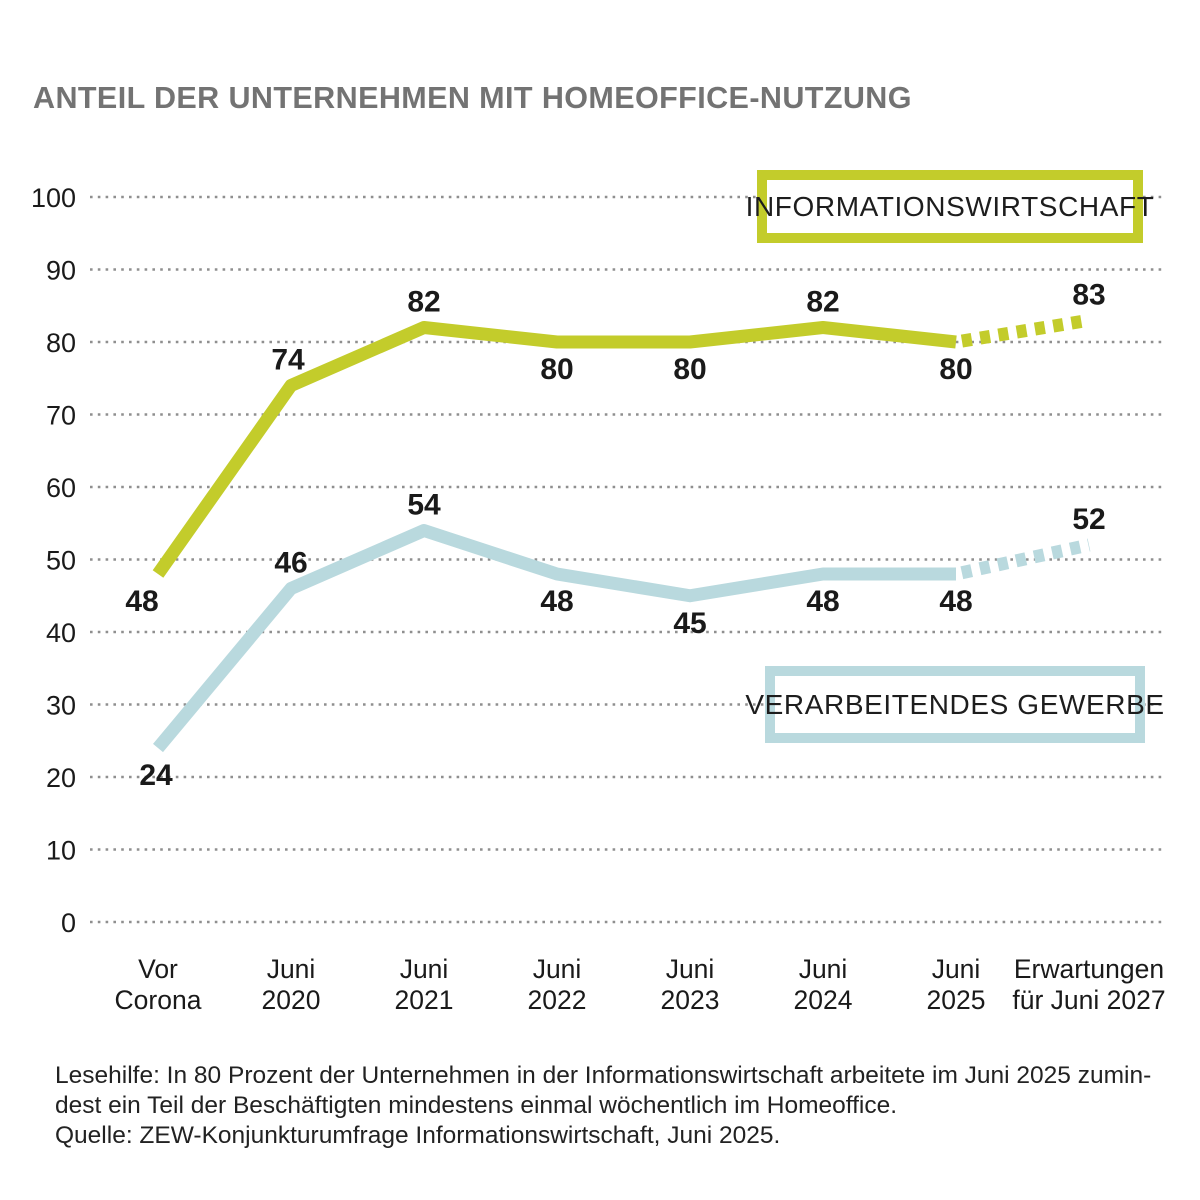 Image resolution: width=1200 pixels, height=1200 pixels. What do you see at coordinates (557, 1000) in the screenshot?
I see `x-tick-label-line2: 2022` at bounding box center [557, 1000].